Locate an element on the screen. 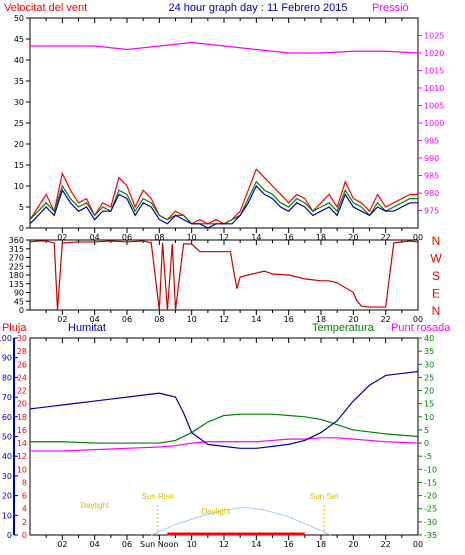 The width and height of the screenshot is (465, 555). compass-label: E is located at coordinates (436, 294).